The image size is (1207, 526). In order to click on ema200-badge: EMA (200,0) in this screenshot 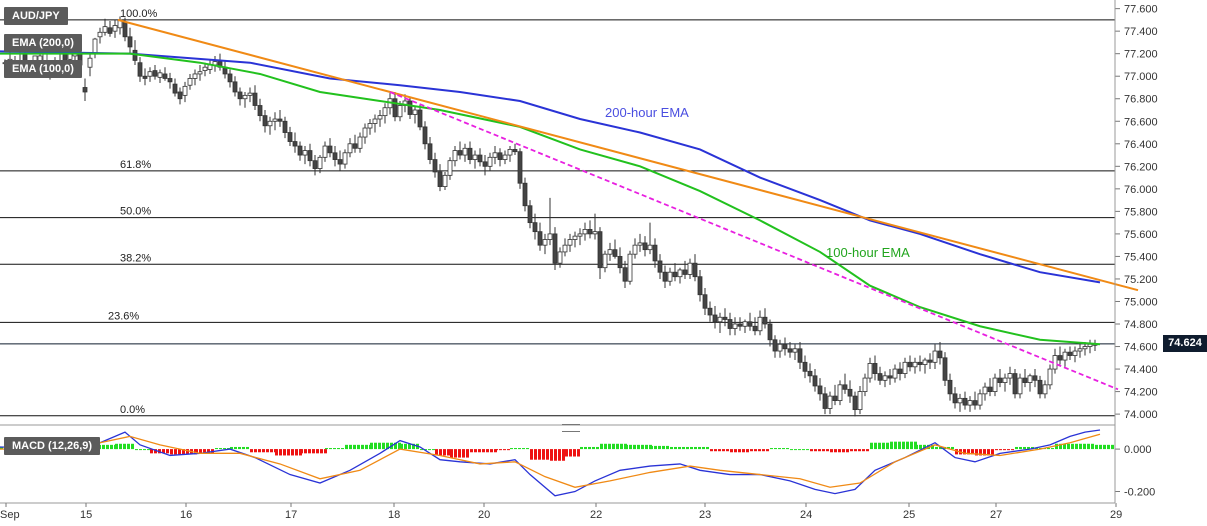, I will do `click(43, 43)`.